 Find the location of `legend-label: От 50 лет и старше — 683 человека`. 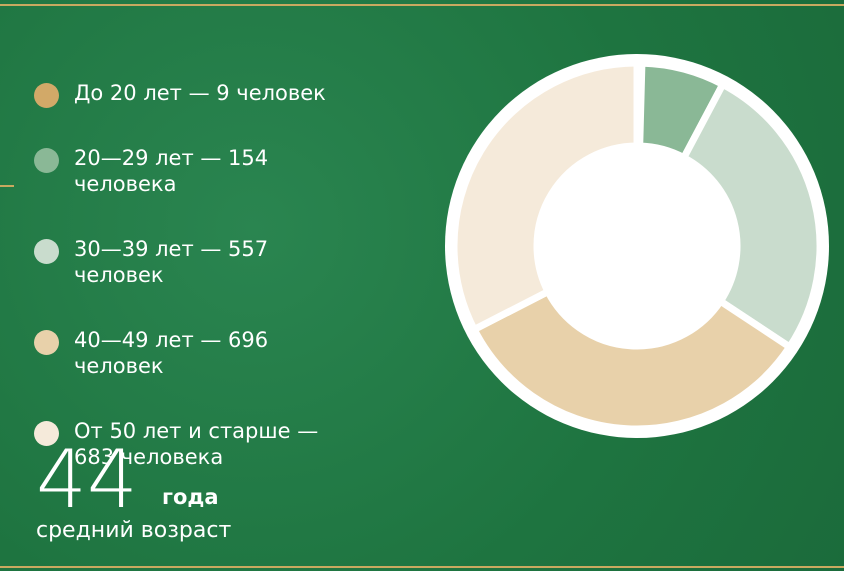

legend-label: От 50 лет и старше — 683 человека is located at coordinates (196, 444).